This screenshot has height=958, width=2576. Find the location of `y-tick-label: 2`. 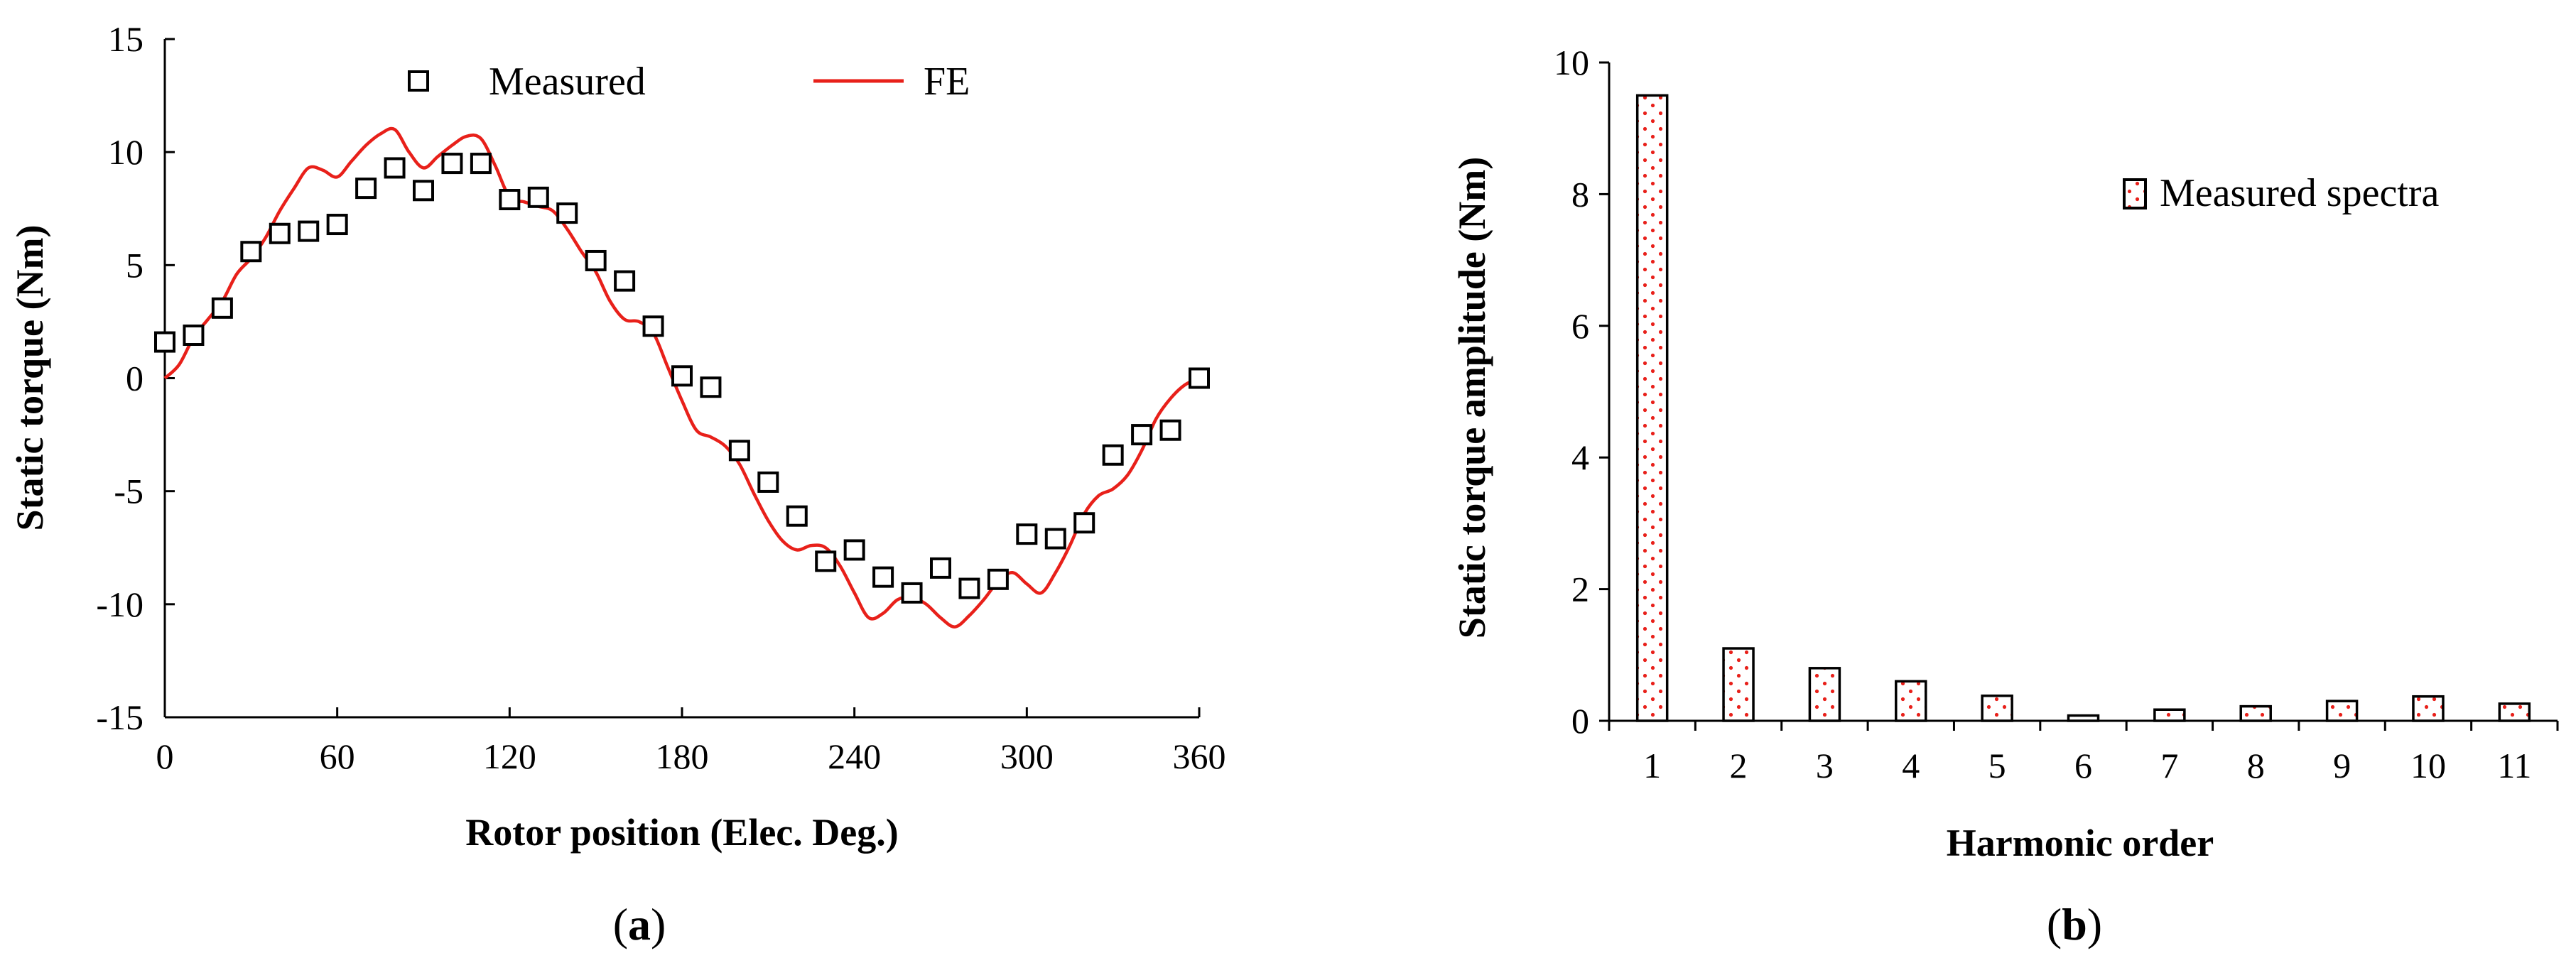

y-tick-label: 2 is located at coordinates (1580, 589).